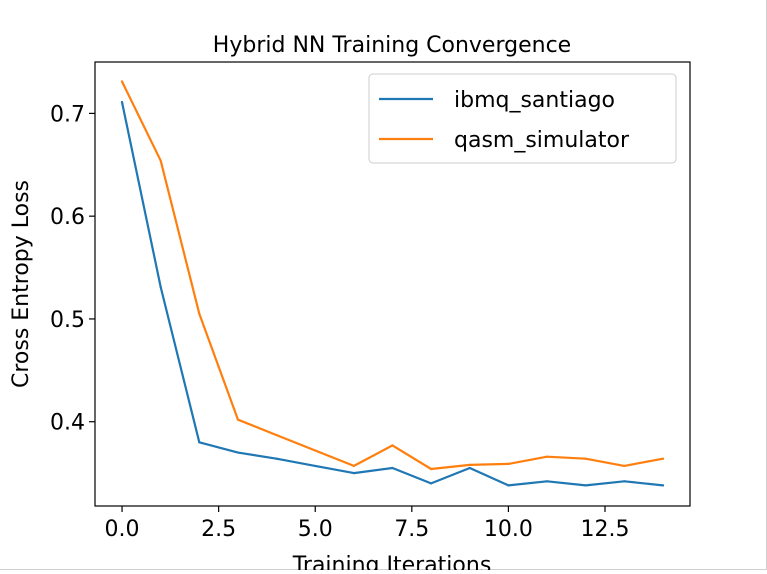 The height and width of the screenshot is (574, 767). What do you see at coordinates (122, 529) in the screenshot?
I see `x-tick-label: 0.0` at bounding box center [122, 529].